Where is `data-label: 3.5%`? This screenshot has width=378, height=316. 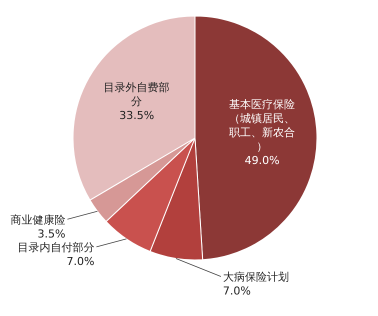
data-label: 3.5% is located at coordinates (51, 233).